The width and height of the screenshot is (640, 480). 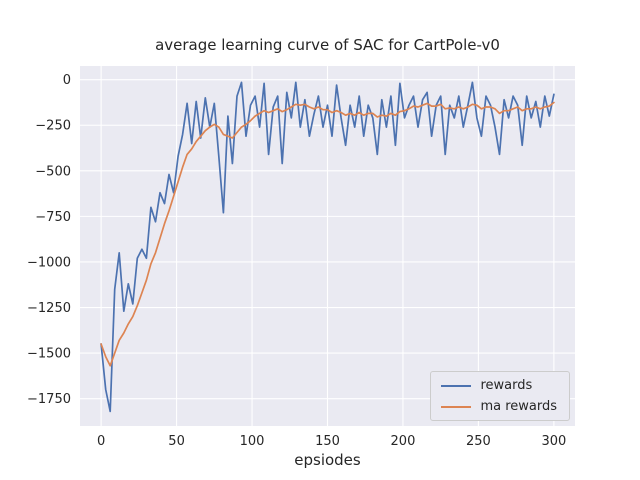 I want to click on ma-rewards-line-swatch, so click(x=456, y=406).